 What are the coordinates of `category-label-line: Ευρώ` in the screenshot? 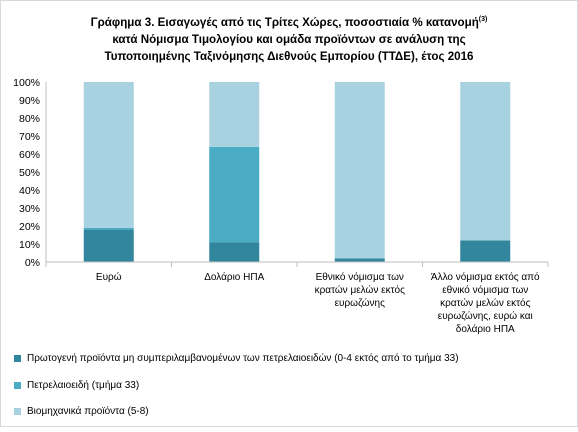 It's located at (108, 277).